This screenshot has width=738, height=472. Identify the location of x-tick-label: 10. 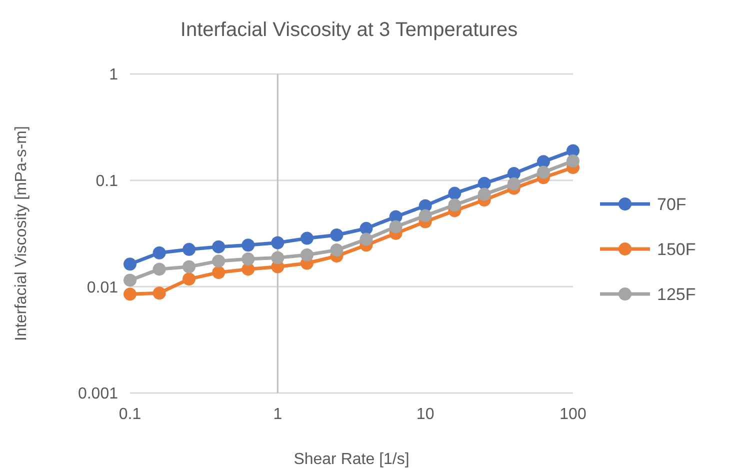
(425, 414).